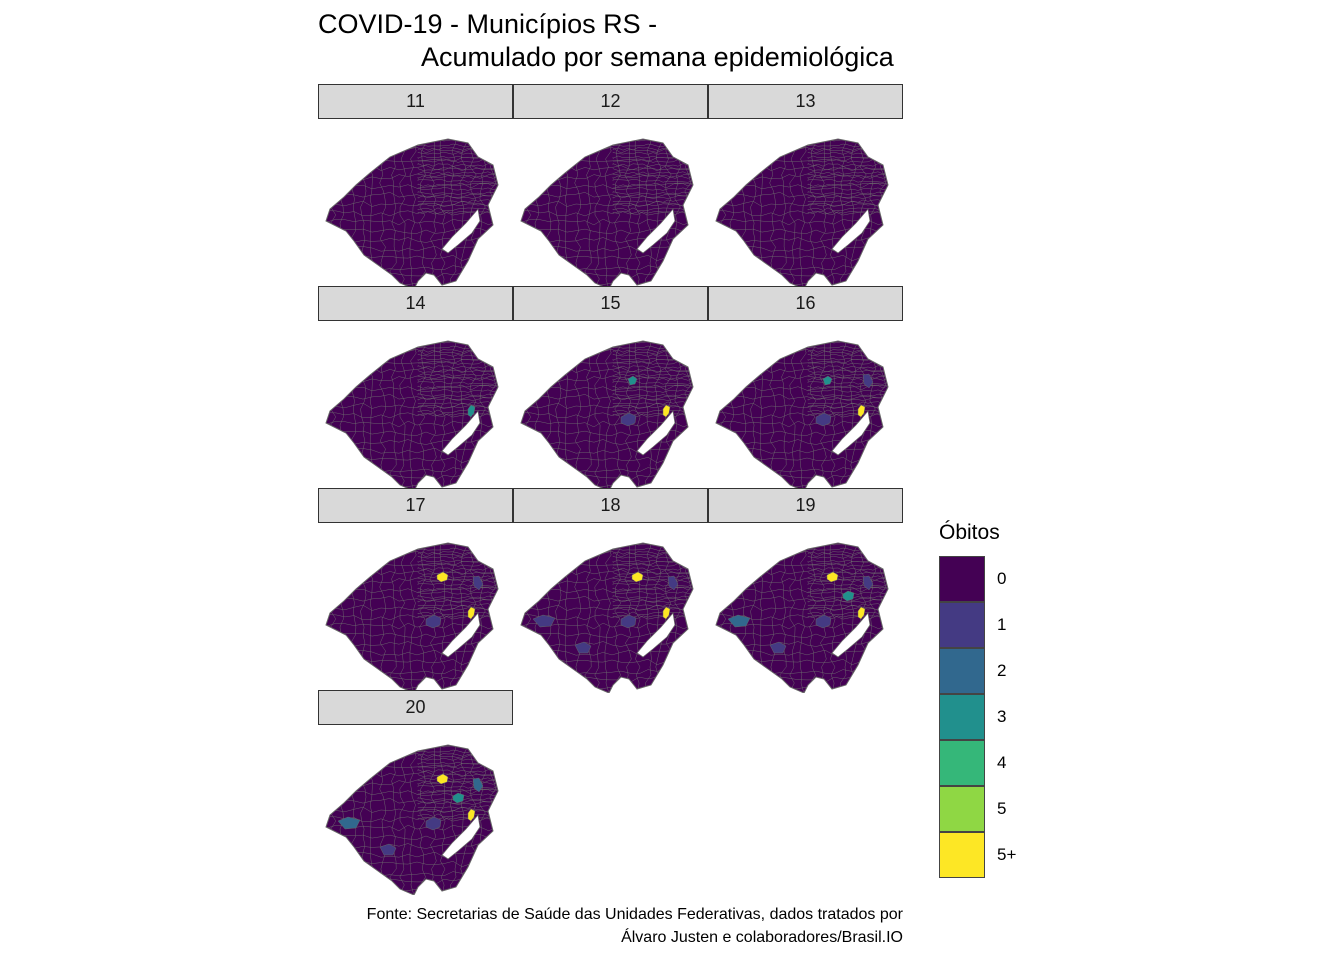 Image resolution: width=1344 pixels, height=960 pixels. Describe the element at coordinates (610, 505) in the screenshot. I see `facet-strip-label: 18` at that location.